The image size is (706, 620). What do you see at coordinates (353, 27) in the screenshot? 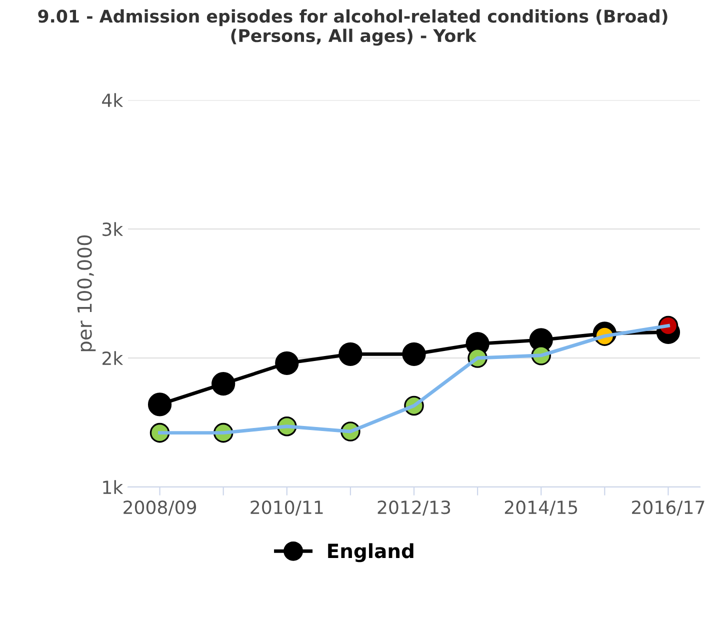
I see `chart-title: 9.01 - Admission episodes for alcohol-related conditions (Broad) (Persons, All ages) - York` at bounding box center [353, 27].